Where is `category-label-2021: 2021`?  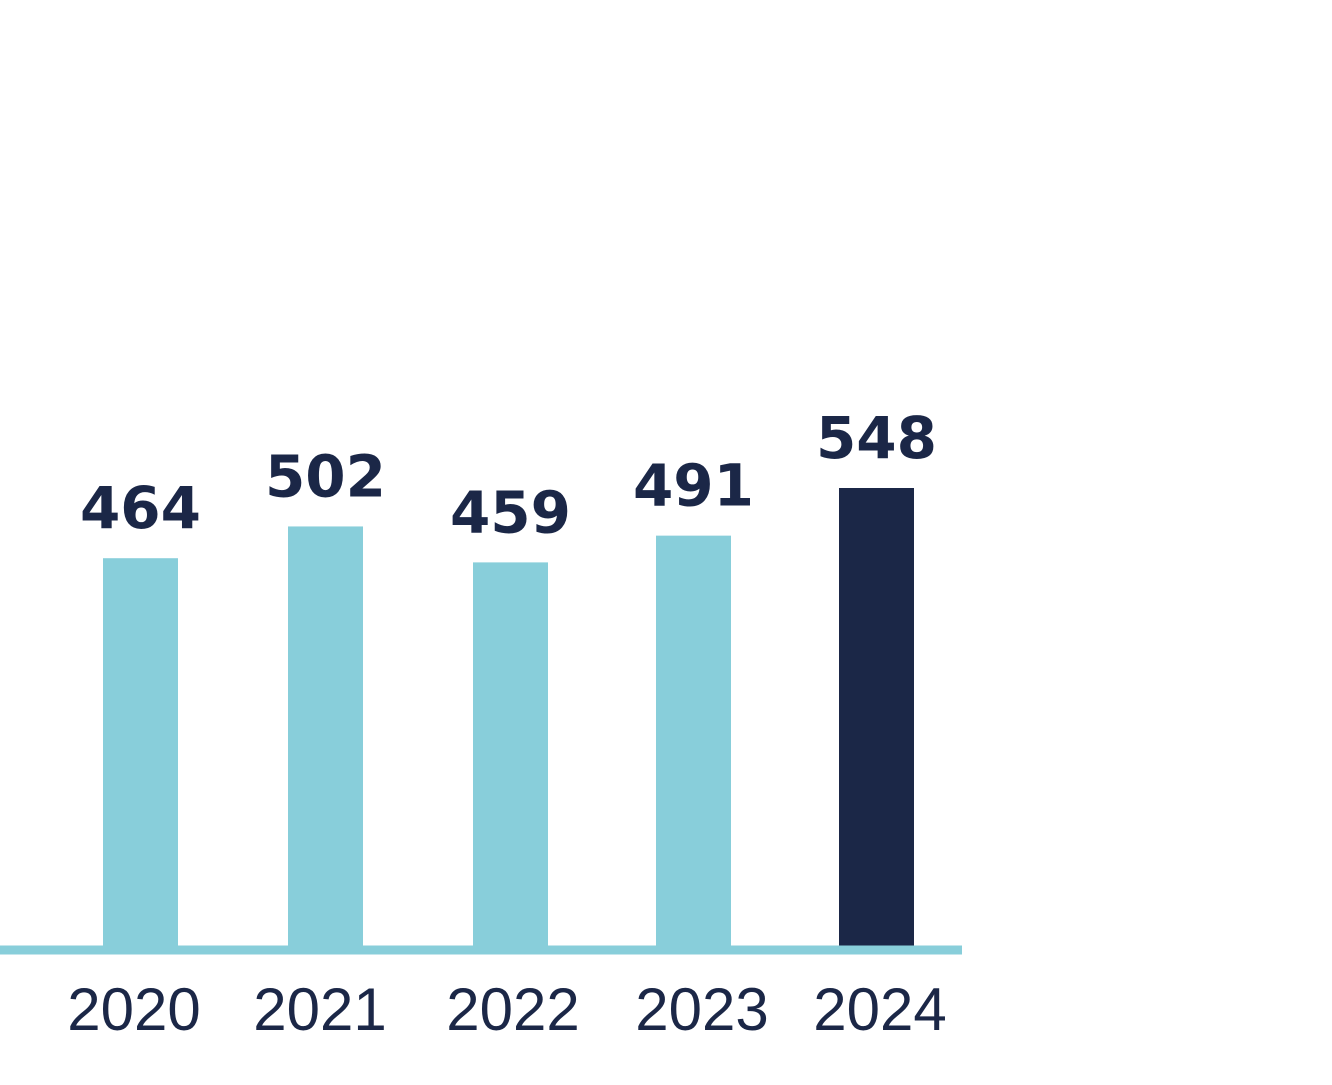
category-label-2021: 2021 is located at coordinates (319, 1009).